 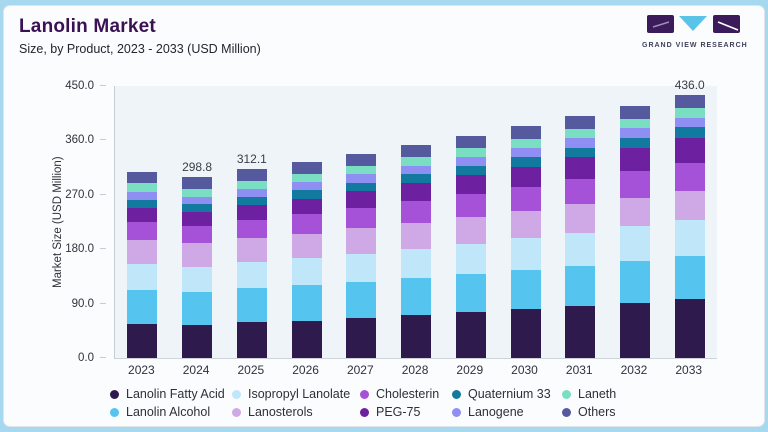 I want to click on legend-label: Lanolin Fatty Acid, so click(x=175, y=394).